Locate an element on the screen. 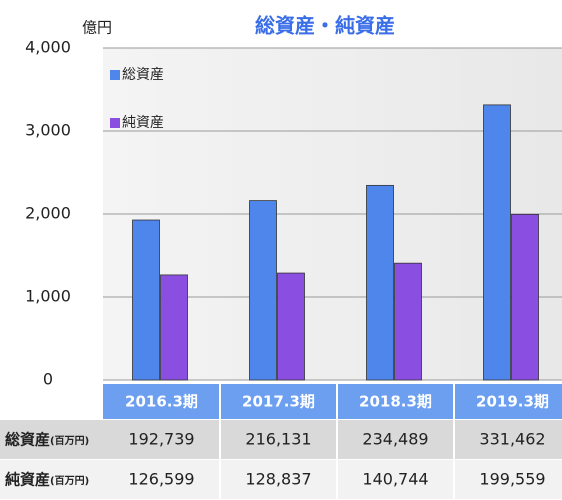 This screenshot has width=562, height=500. x-tick-label: 2016.3期 is located at coordinates (161, 402).